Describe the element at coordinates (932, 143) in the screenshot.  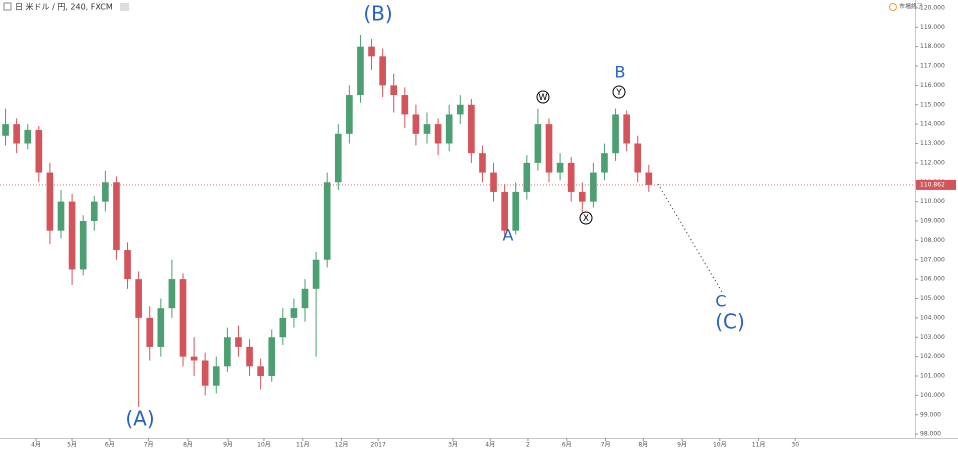
I see `y-tick-label: 113.000` at that location.